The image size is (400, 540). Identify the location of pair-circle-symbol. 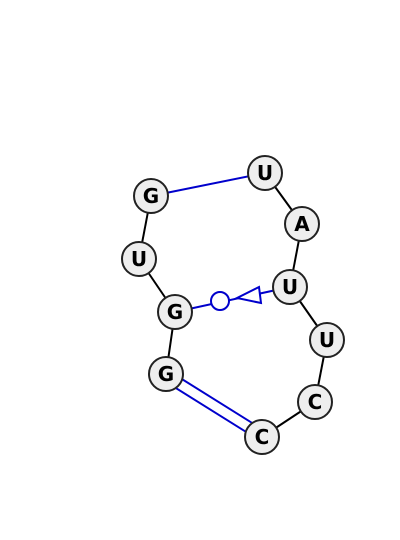
(220, 301).